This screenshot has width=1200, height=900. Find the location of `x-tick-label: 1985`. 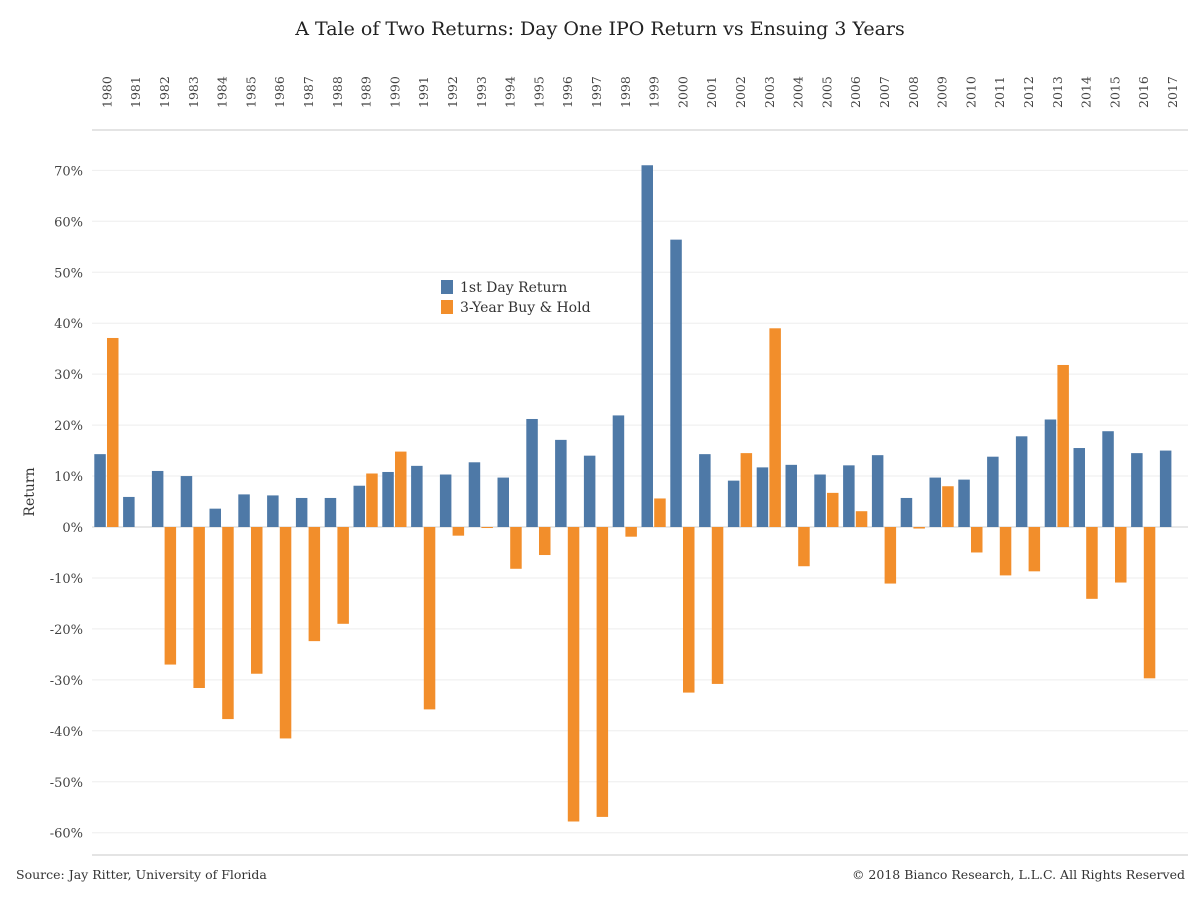

x-tick-label: 1985 is located at coordinates (250, 92).